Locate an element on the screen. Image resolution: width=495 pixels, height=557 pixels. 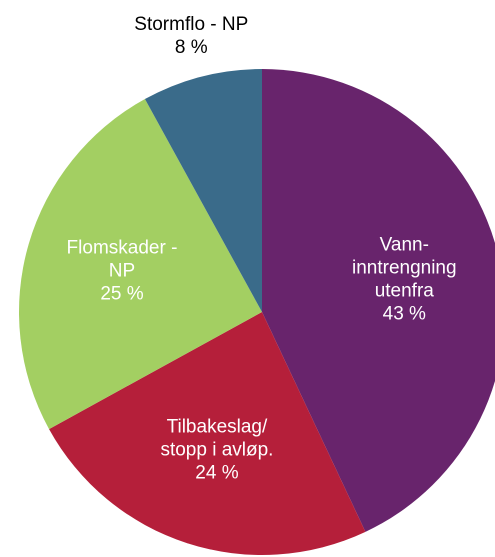
label-line: Tilbakeslag/ is located at coordinates (217, 427).